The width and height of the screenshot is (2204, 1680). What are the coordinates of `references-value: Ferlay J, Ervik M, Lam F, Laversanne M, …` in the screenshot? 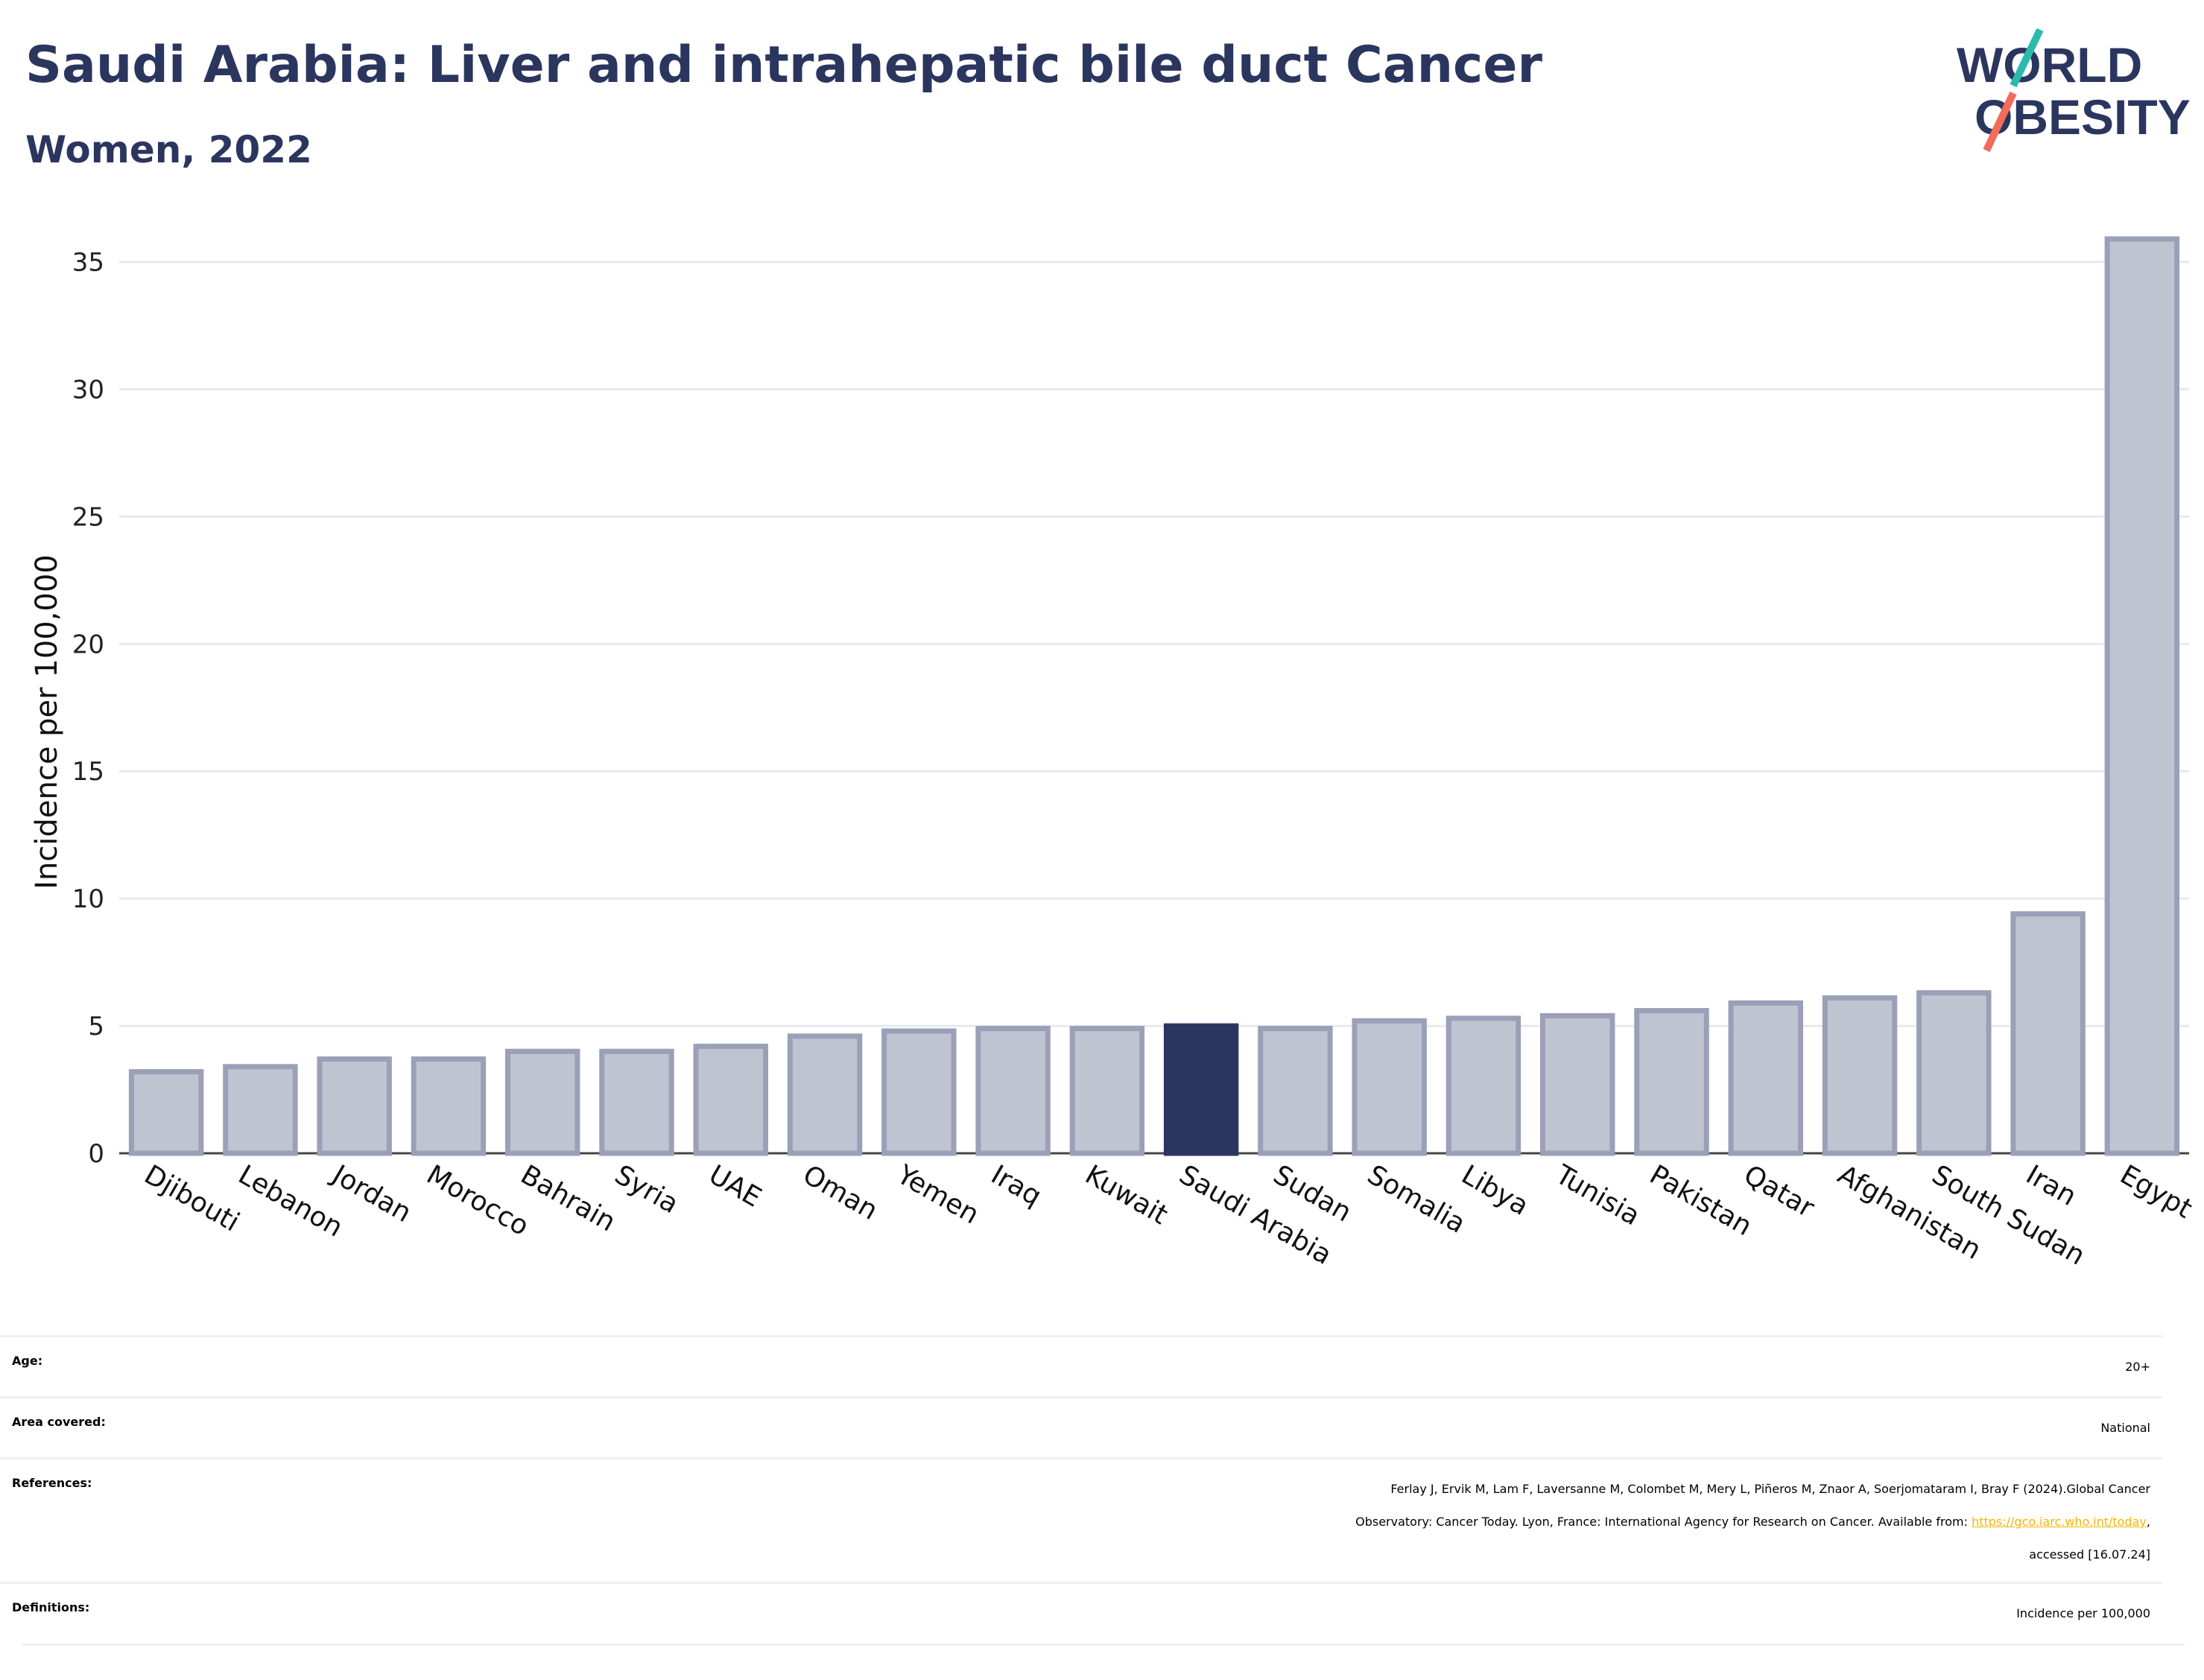 It's located at (1752, 1522).